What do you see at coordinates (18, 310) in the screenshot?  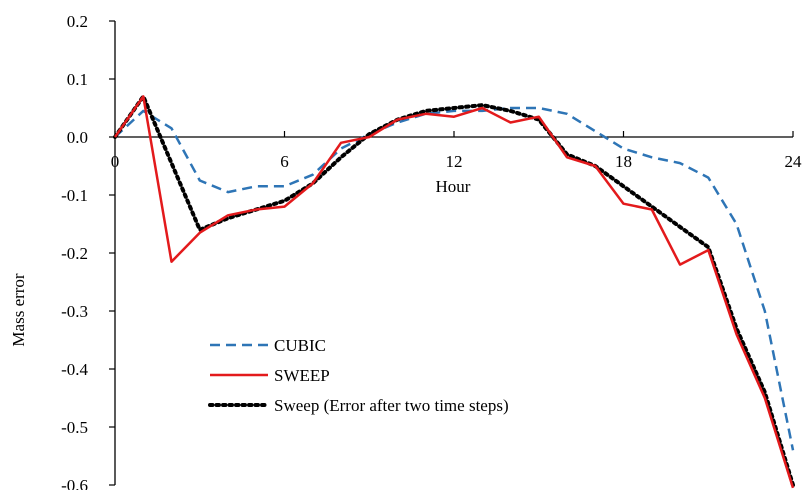 I see `y-axis-title: Mass error` at bounding box center [18, 310].